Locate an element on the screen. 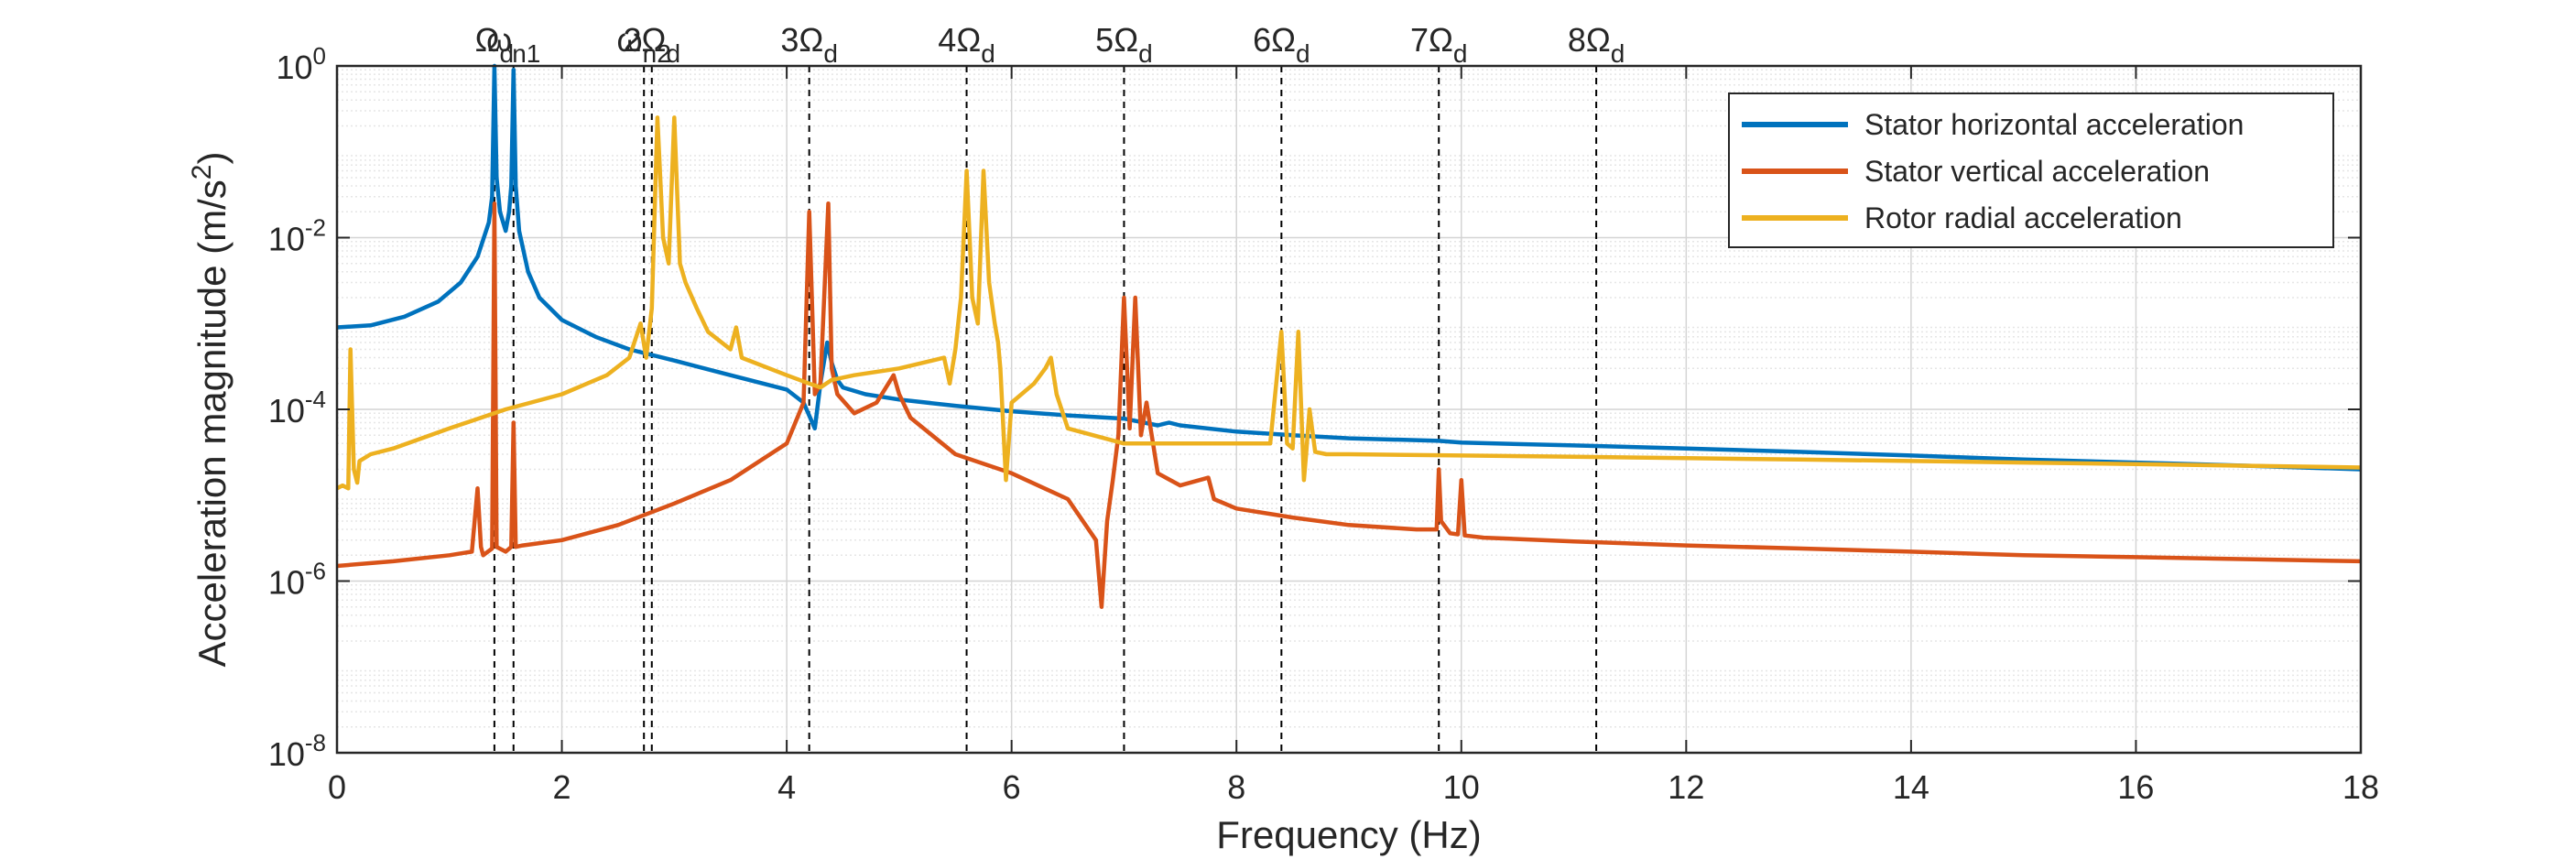  x-tick-label: 16 is located at coordinates (2135, 787).